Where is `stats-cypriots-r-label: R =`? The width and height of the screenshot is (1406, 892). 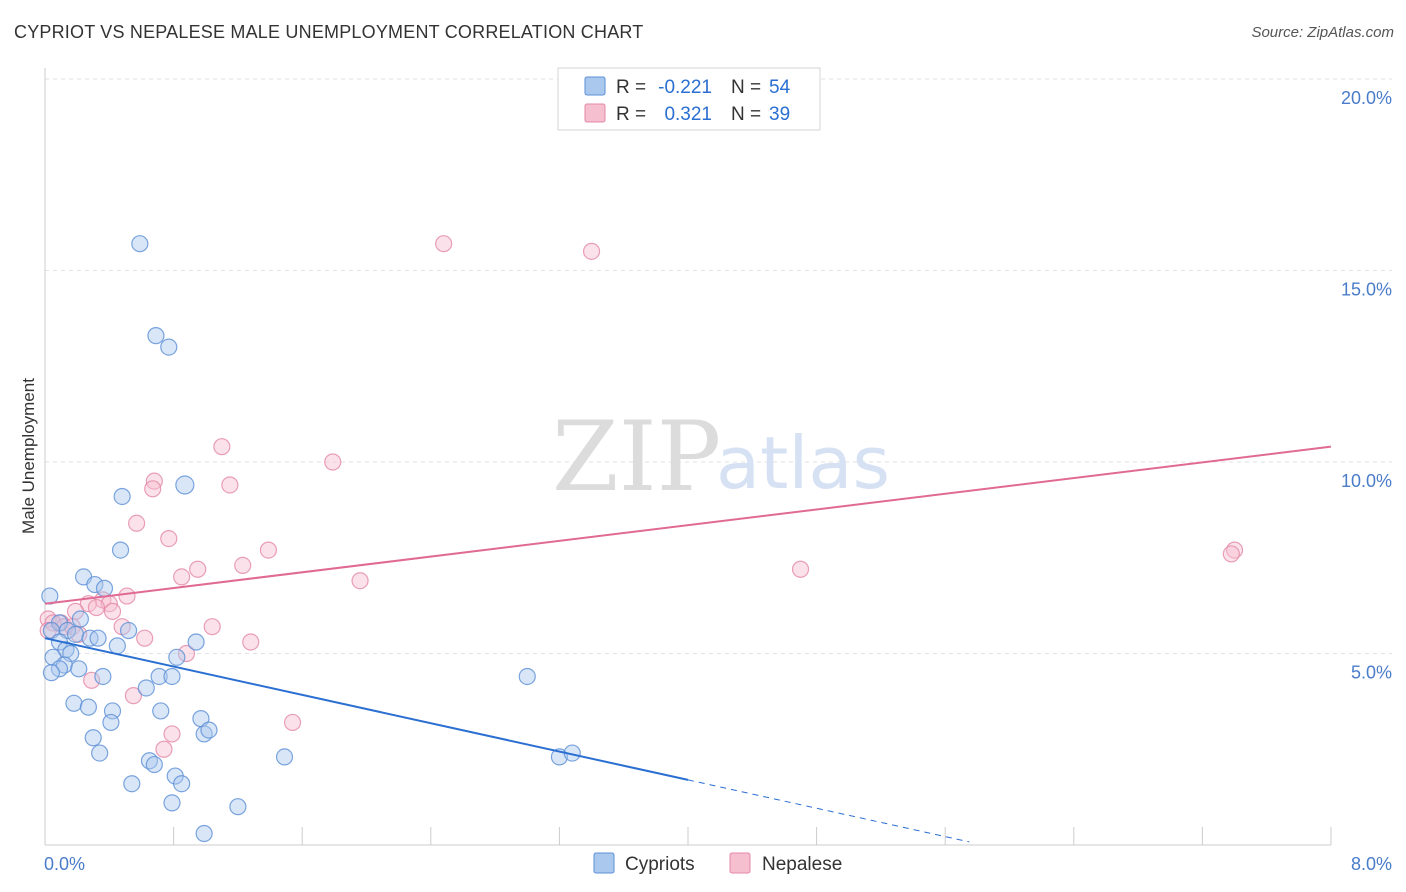
stats-cypriots-r-label: R = is located at coordinates (631, 87).